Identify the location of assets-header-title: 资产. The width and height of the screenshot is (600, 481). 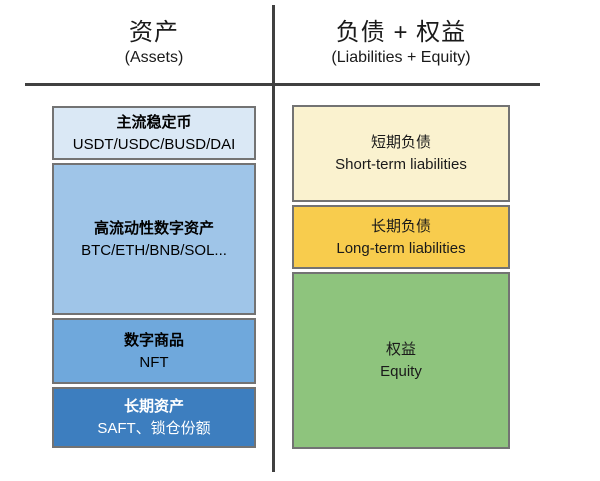
(154, 32).